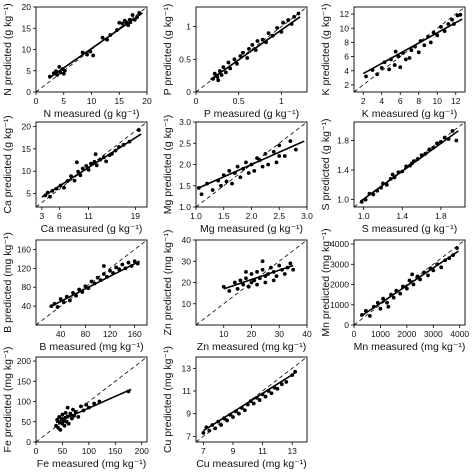 The height and width of the screenshot is (474, 474). I want to click on x-tick-label: 160, so click(135, 334).